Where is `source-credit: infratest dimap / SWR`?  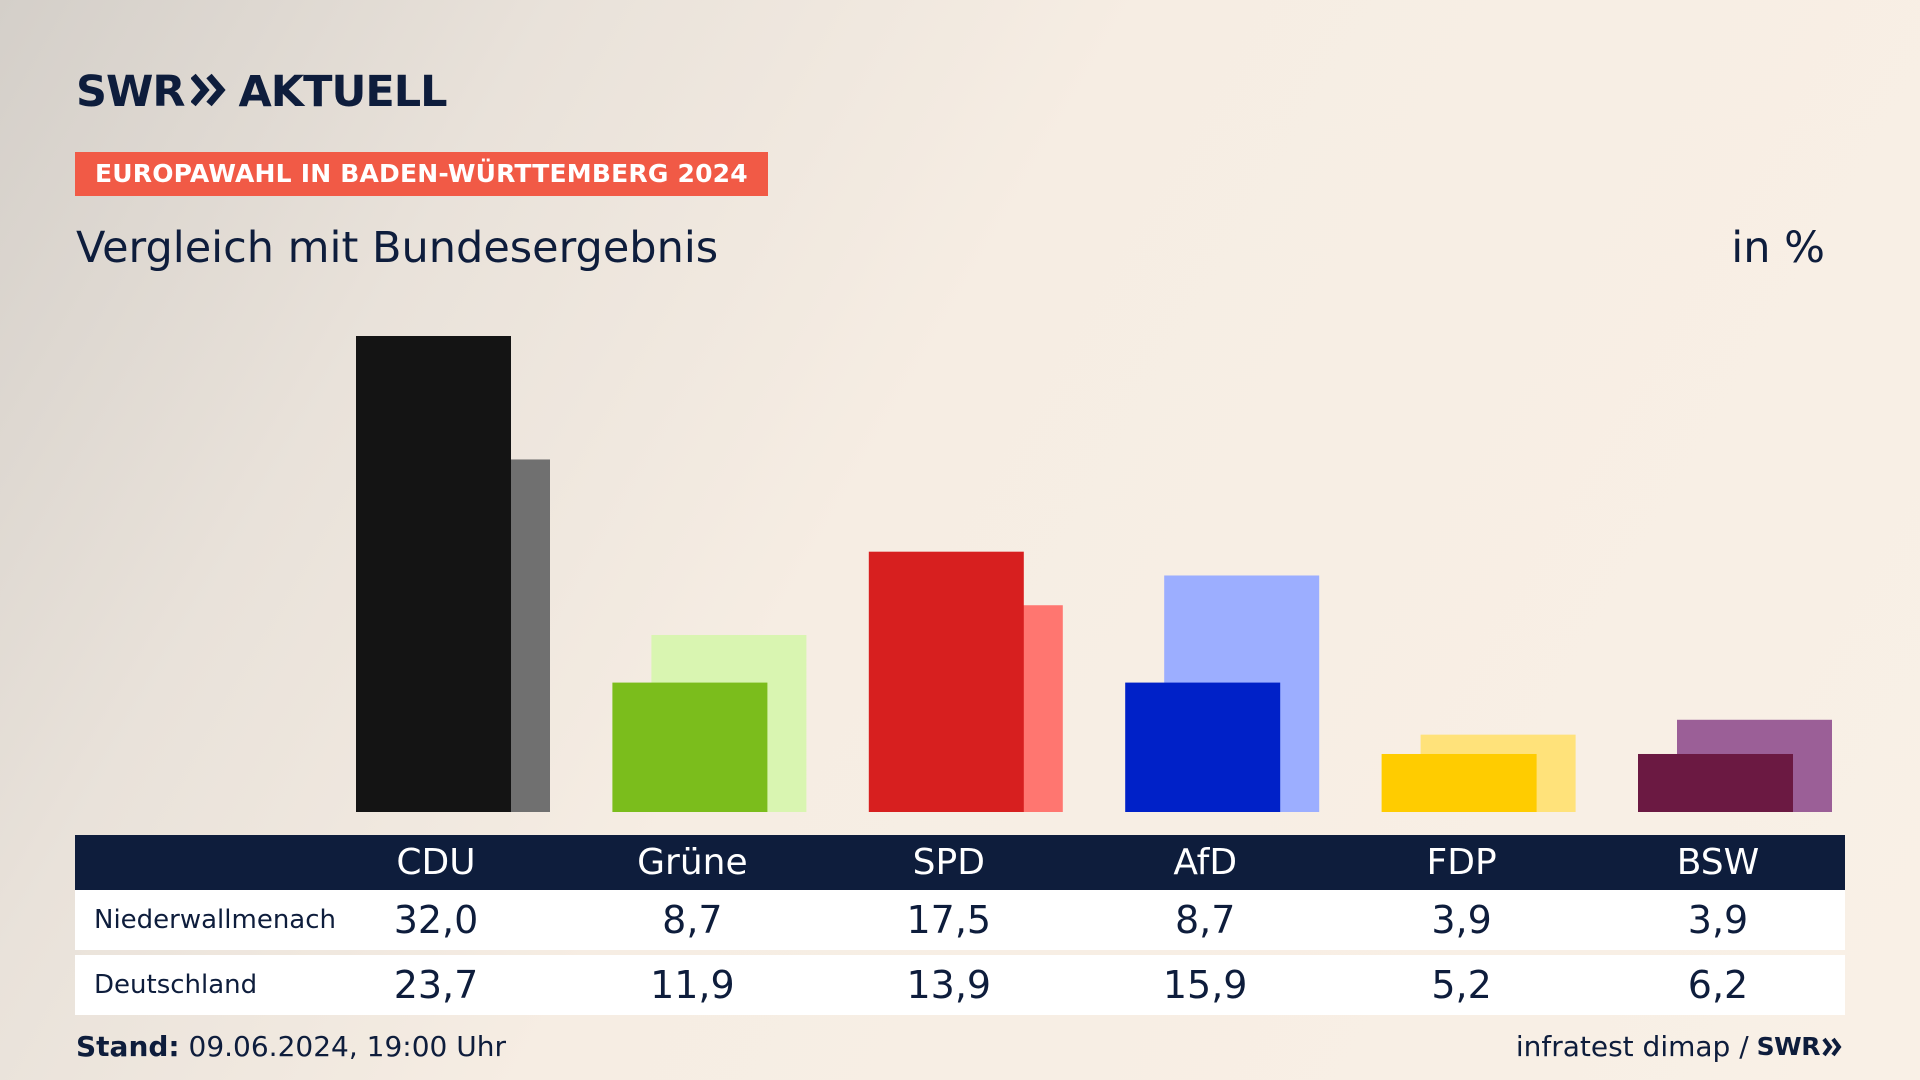 source-credit: infratest dimap / SWR is located at coordinates (1680, 1047).